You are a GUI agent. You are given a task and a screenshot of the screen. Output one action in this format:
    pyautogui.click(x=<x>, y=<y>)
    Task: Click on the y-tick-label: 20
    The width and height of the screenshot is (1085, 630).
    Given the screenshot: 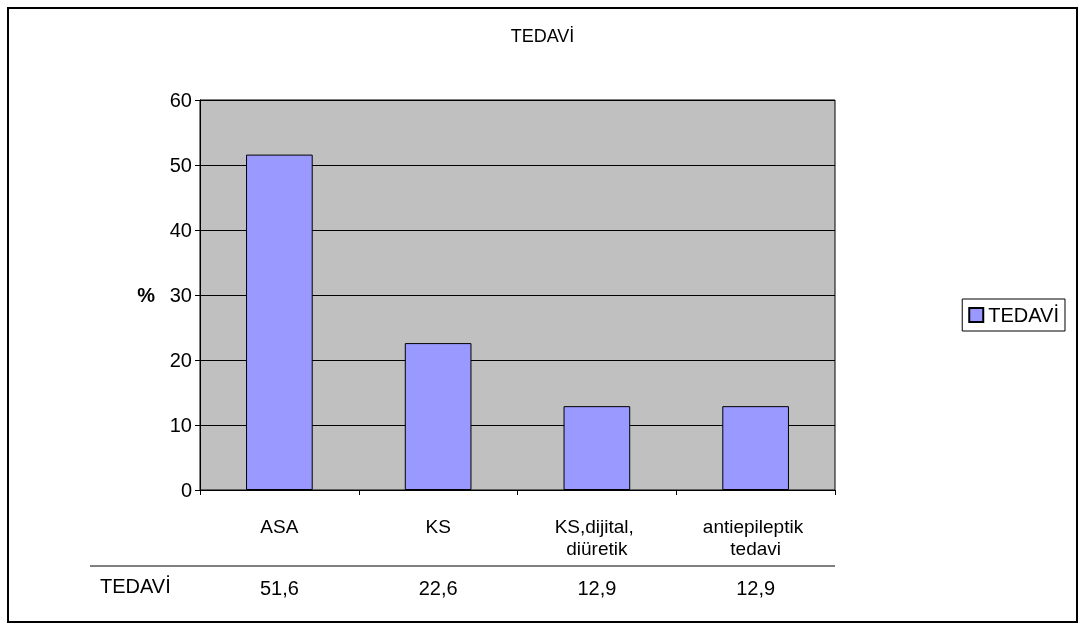 What is the action you would take?
    pyautogui.click(x=180, y=360)
    